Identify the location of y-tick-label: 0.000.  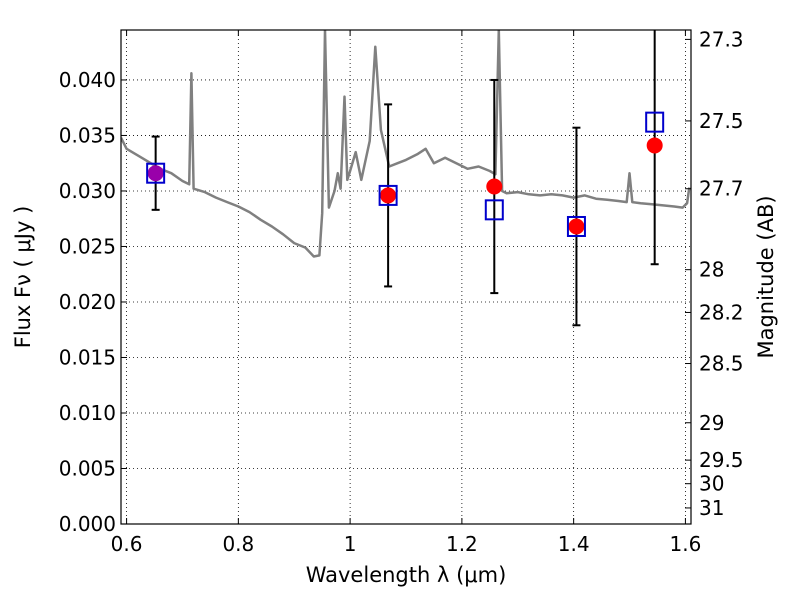
(87, 524).